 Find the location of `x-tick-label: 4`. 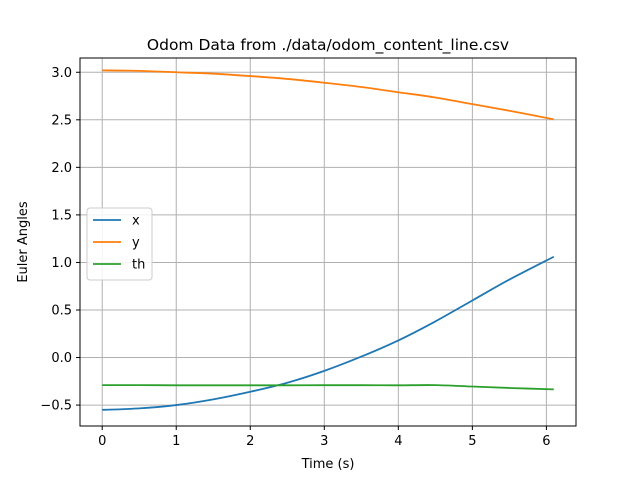

x-tick-label: 4 is located at coordinates (398, 441).